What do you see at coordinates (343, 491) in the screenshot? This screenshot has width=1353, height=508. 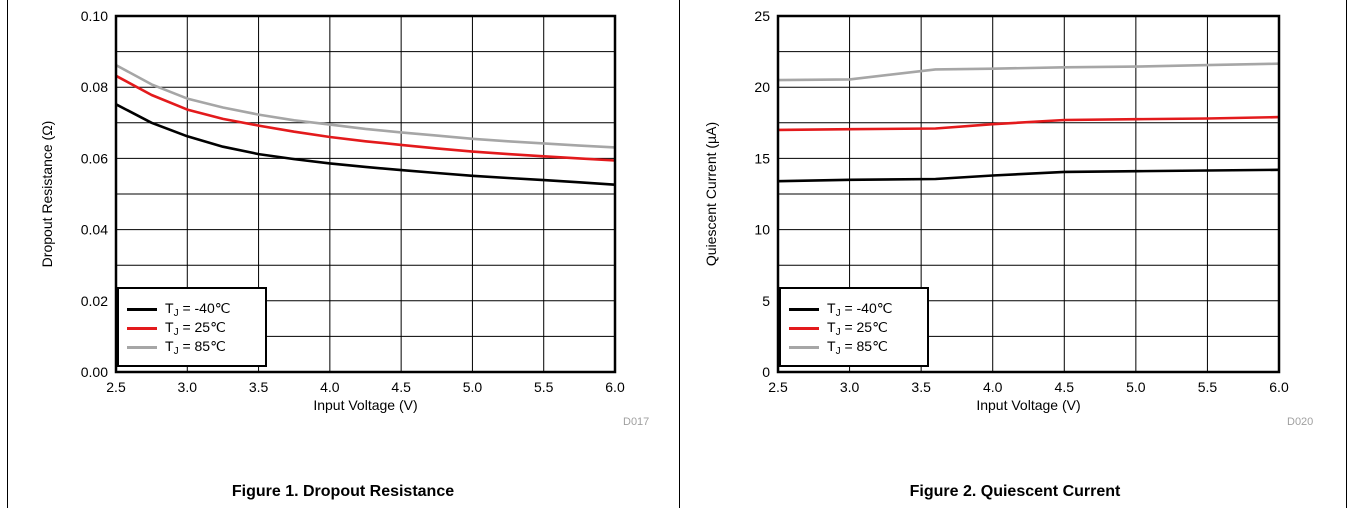 I see `figure-1-caption: Figure 1. Dropout Resistance` at bounding box center [343, 491].